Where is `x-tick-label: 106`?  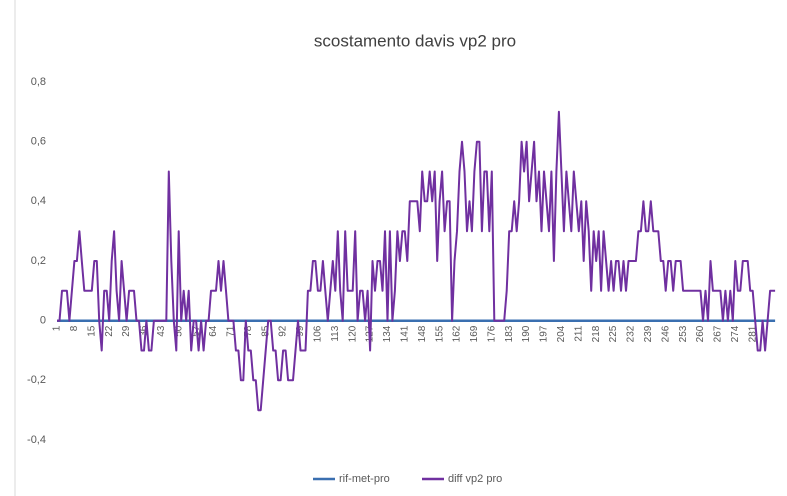
x-tick-label: 106 is located at coordinates (318, 333).